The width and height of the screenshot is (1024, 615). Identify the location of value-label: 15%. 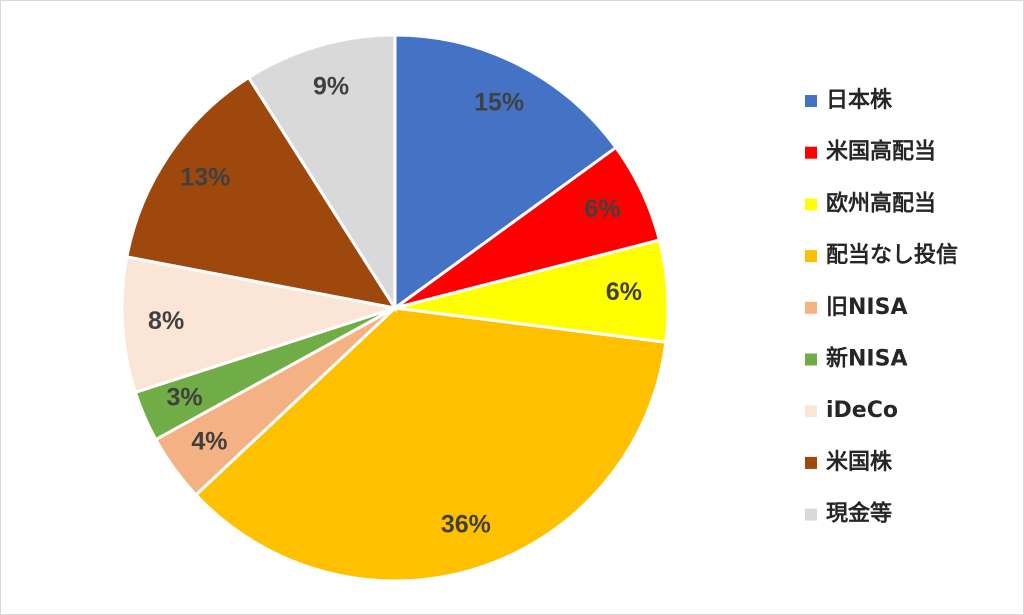
(499, 102).